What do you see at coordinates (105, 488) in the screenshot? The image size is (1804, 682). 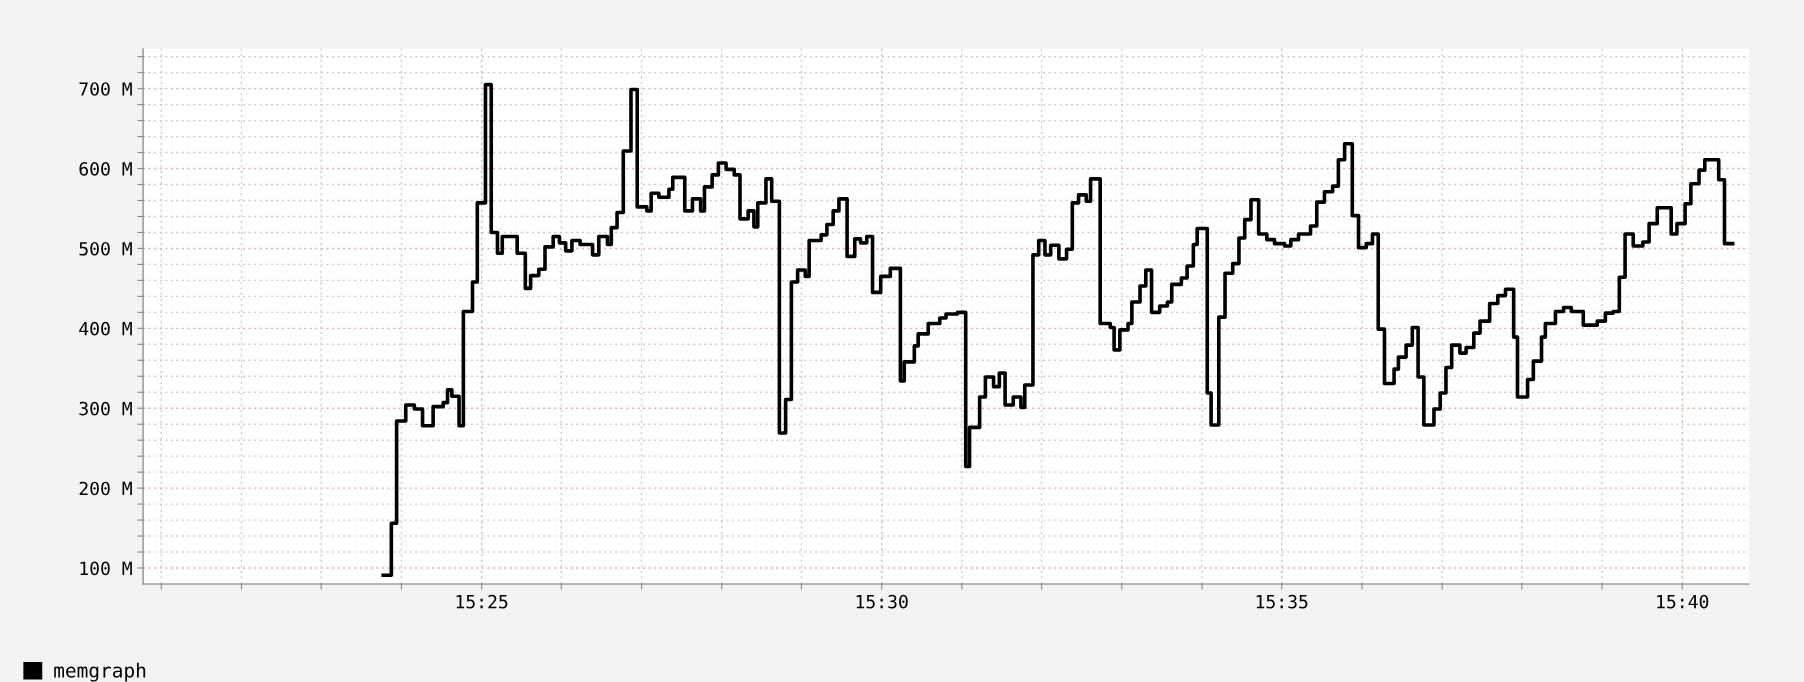 I see `y-tick-label: 200 M` at bounding box center [105, 488].